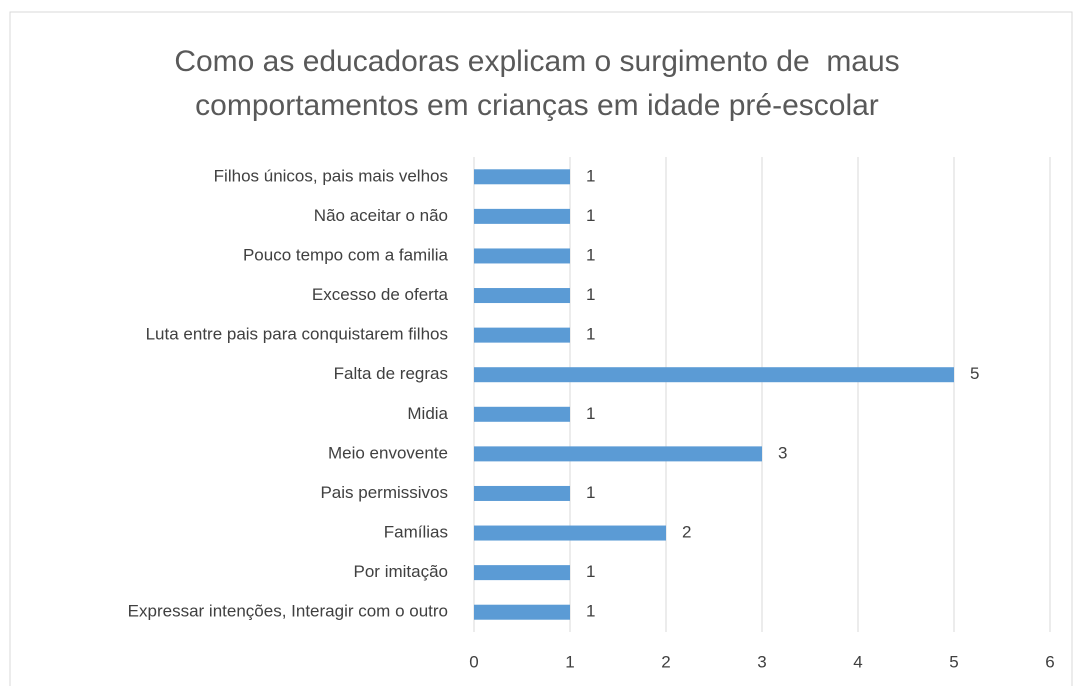 The height and width of the screenshot is (686, 1074). I want to click on data-label: 5, so click(974, 373).